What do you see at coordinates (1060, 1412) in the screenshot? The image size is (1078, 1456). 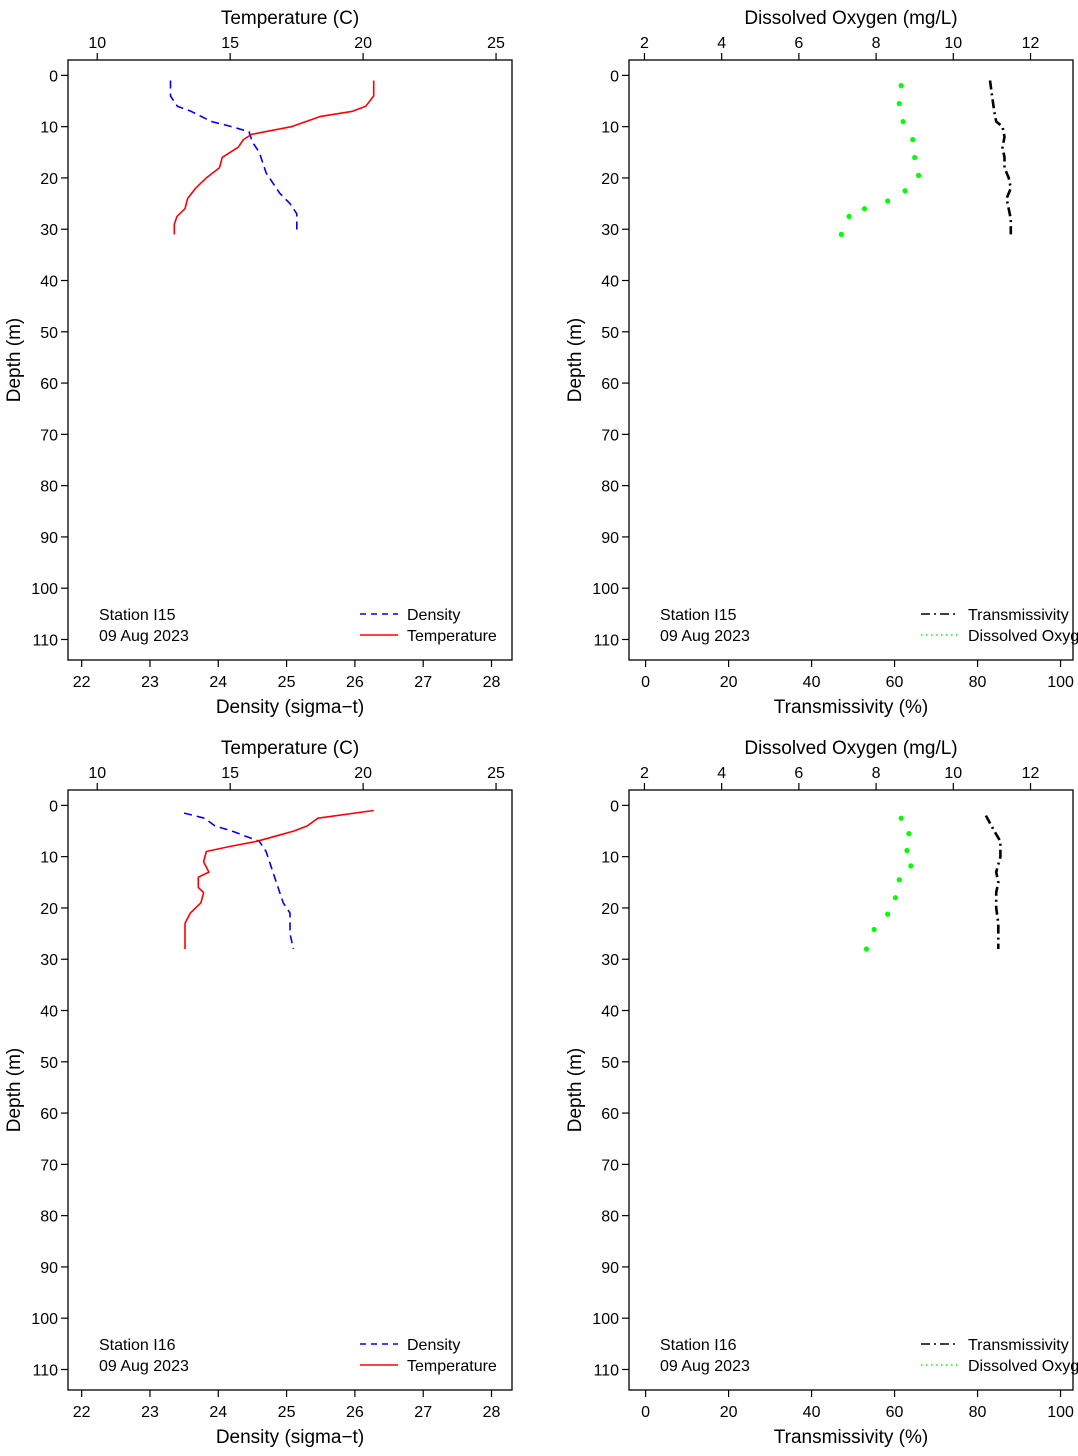 I see `x-bottom-tick-label: 100` at bounding box center [1060, 1412].